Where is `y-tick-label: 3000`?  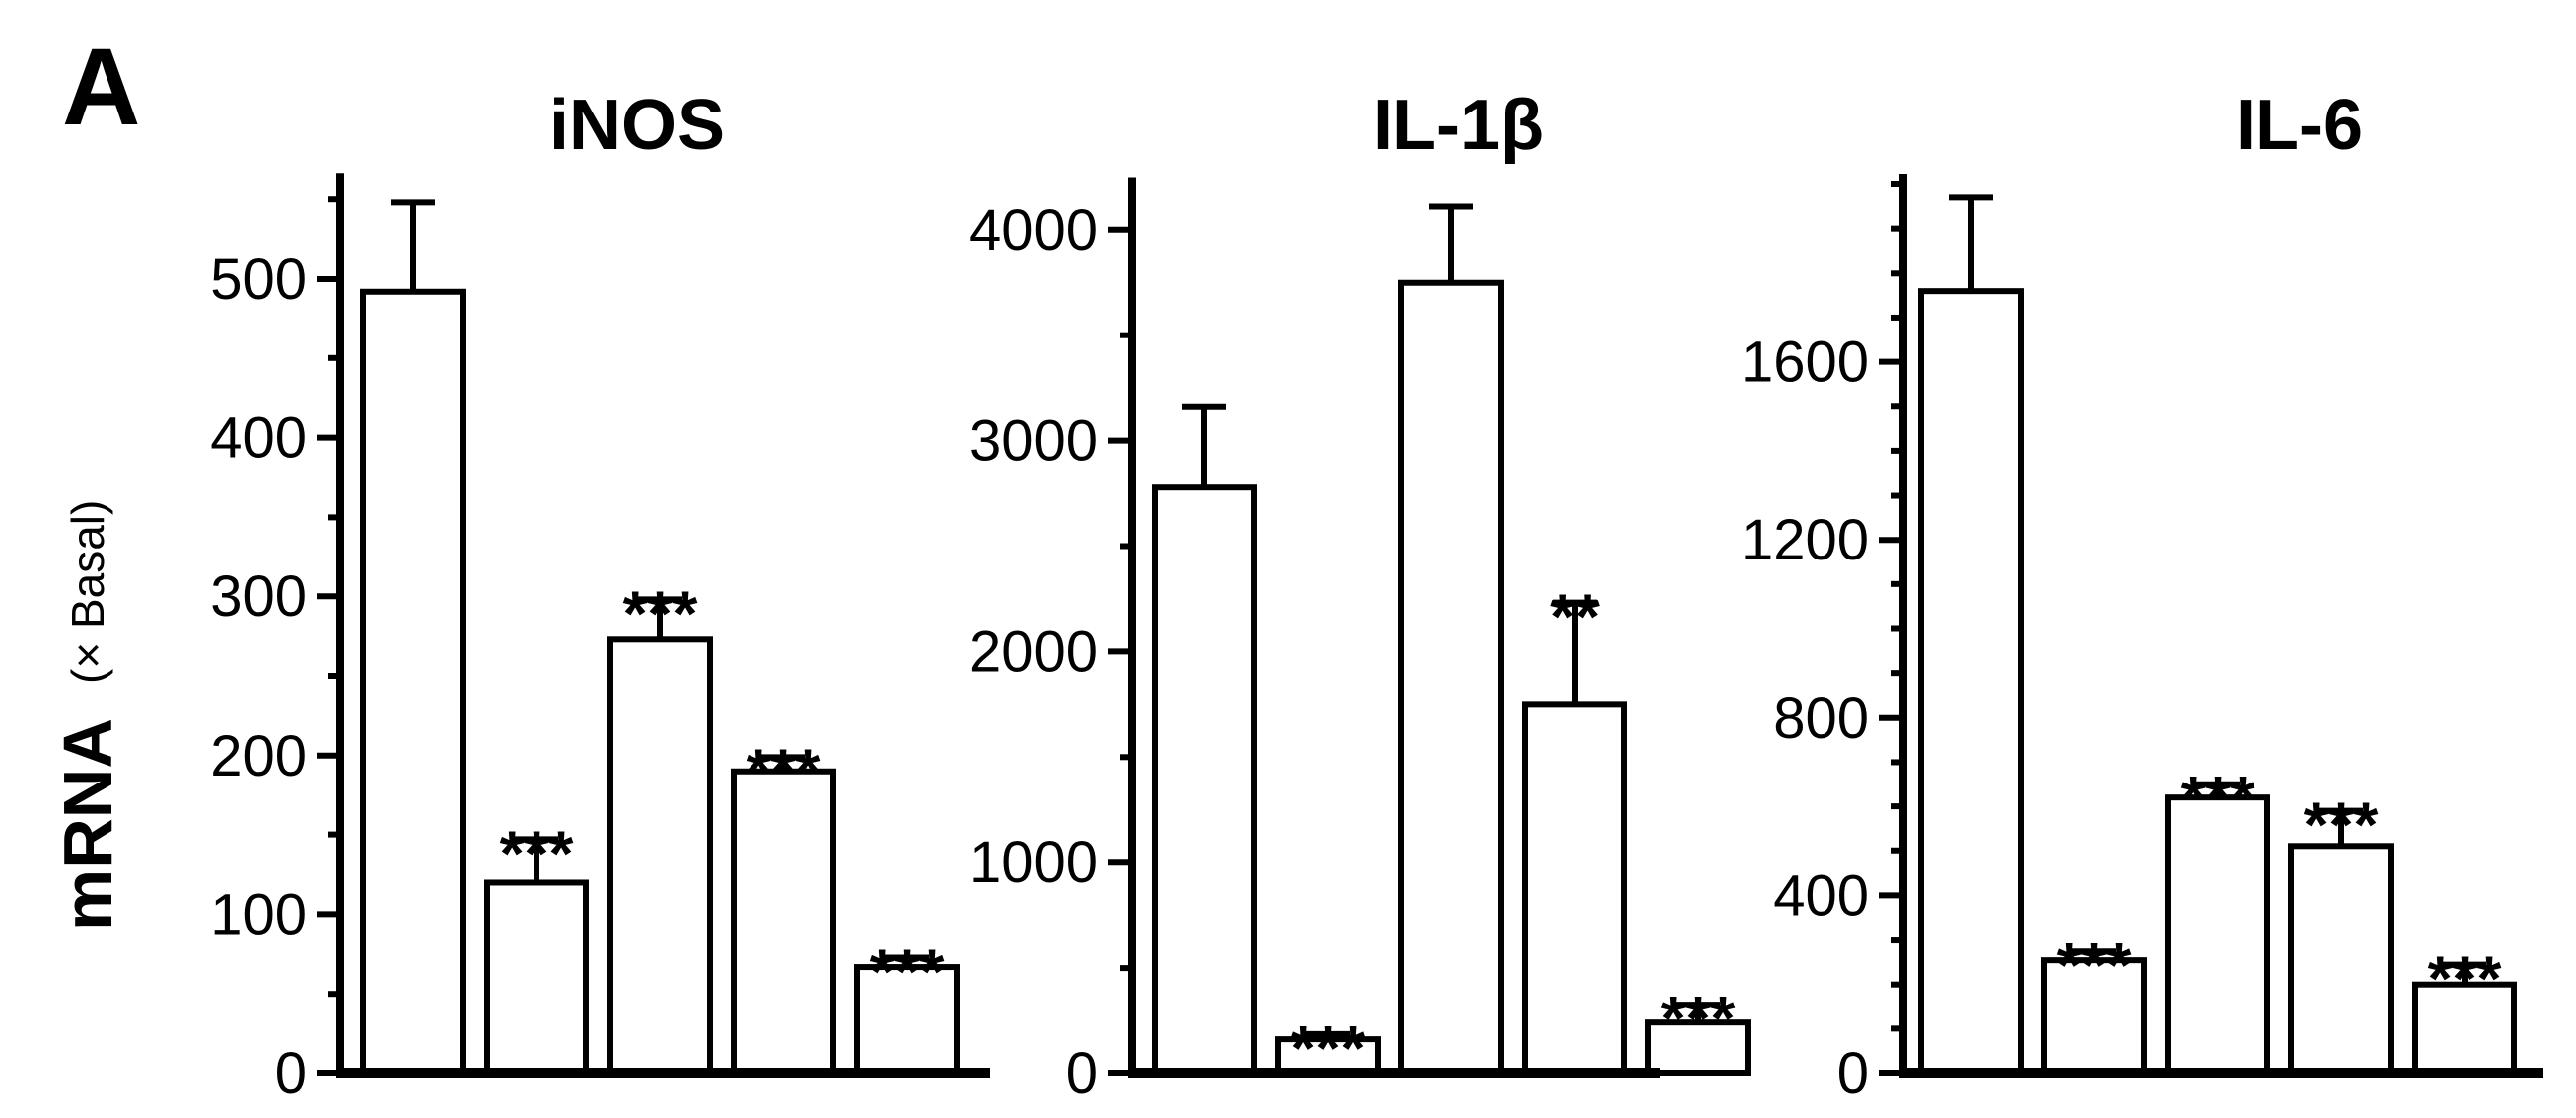 y-tick-label: 3000 is located at coordinates (1033, 441).